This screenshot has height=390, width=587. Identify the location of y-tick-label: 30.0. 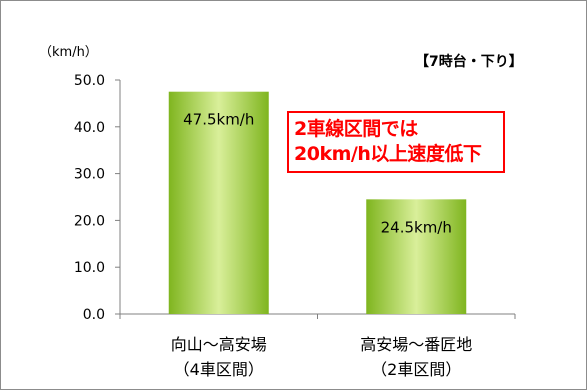
(89, 175).